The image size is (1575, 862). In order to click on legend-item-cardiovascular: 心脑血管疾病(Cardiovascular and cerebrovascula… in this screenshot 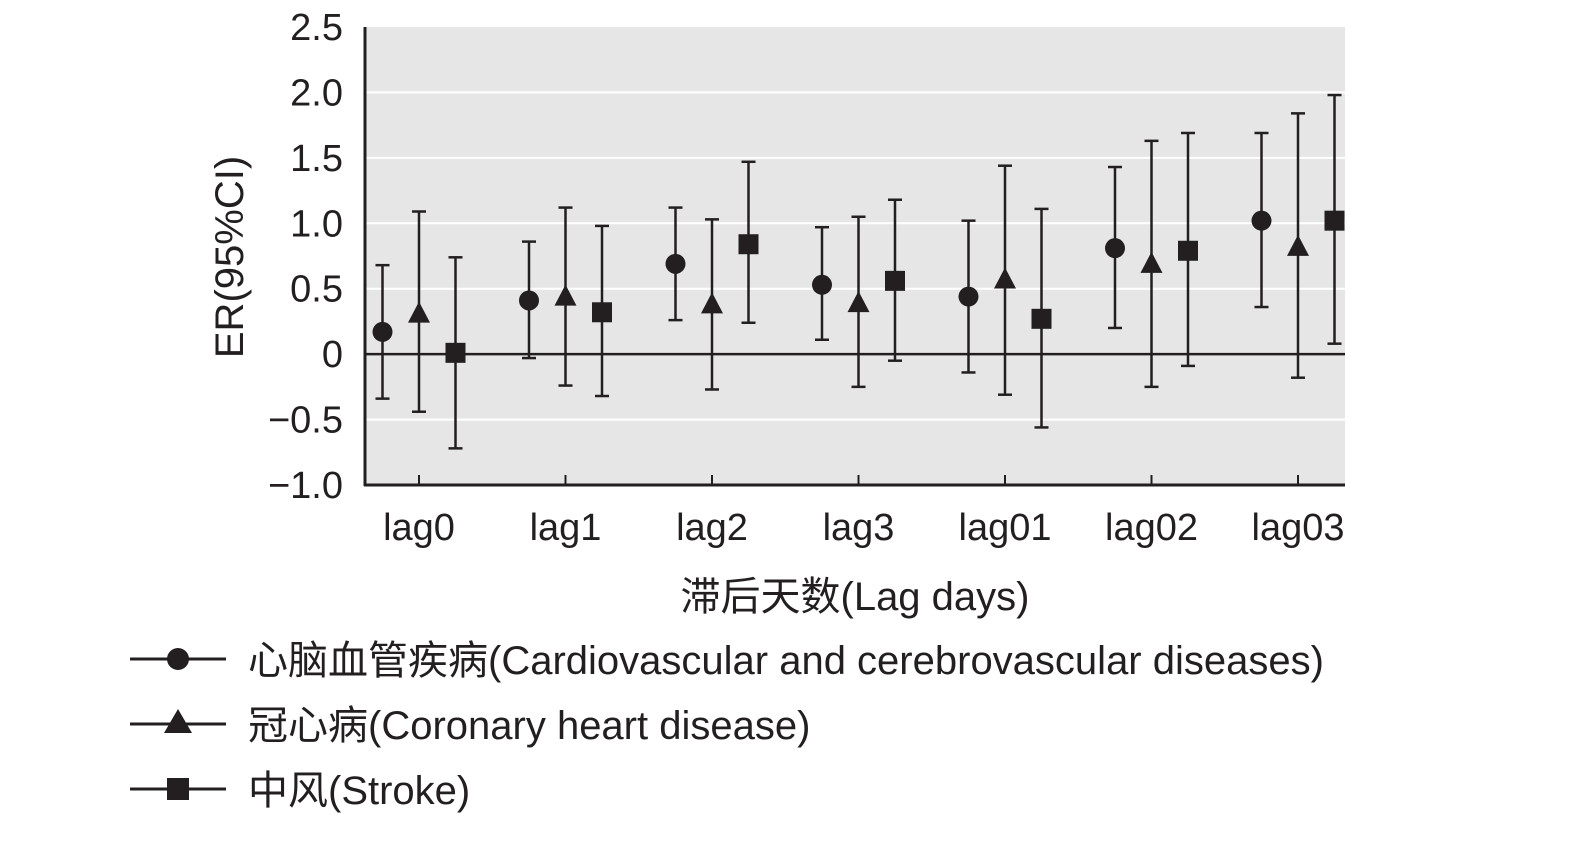, I will do `click(727, 661)`.